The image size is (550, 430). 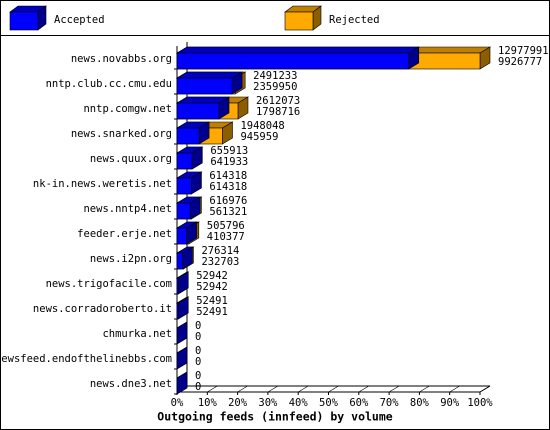 What do you see at coordinates (226, 237) in the screenshot?
I see `value-label: 410377` at bounding box center [226, 237].